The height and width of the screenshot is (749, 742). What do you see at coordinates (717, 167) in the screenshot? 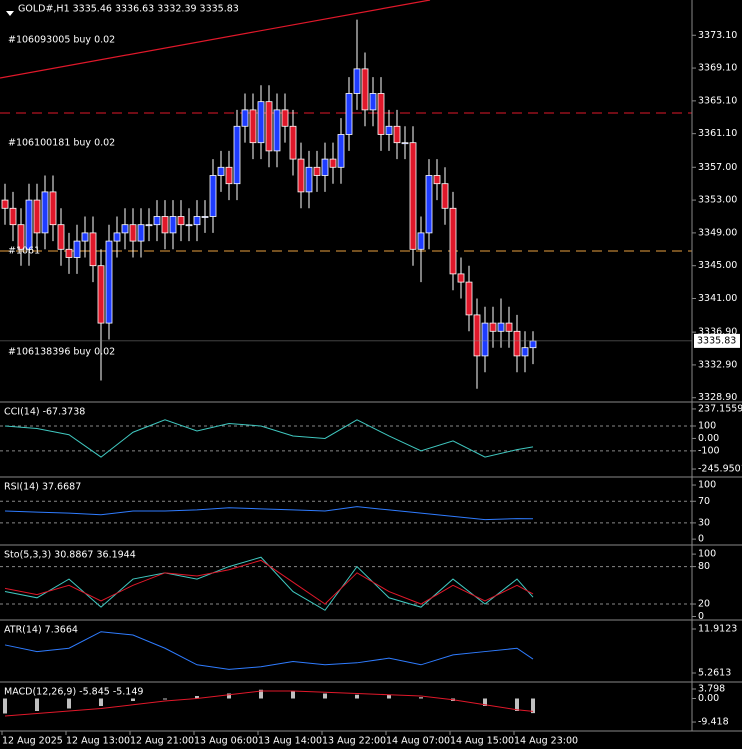
I see `y-tick-label: 3357.00` at bounding box center [717, 167].